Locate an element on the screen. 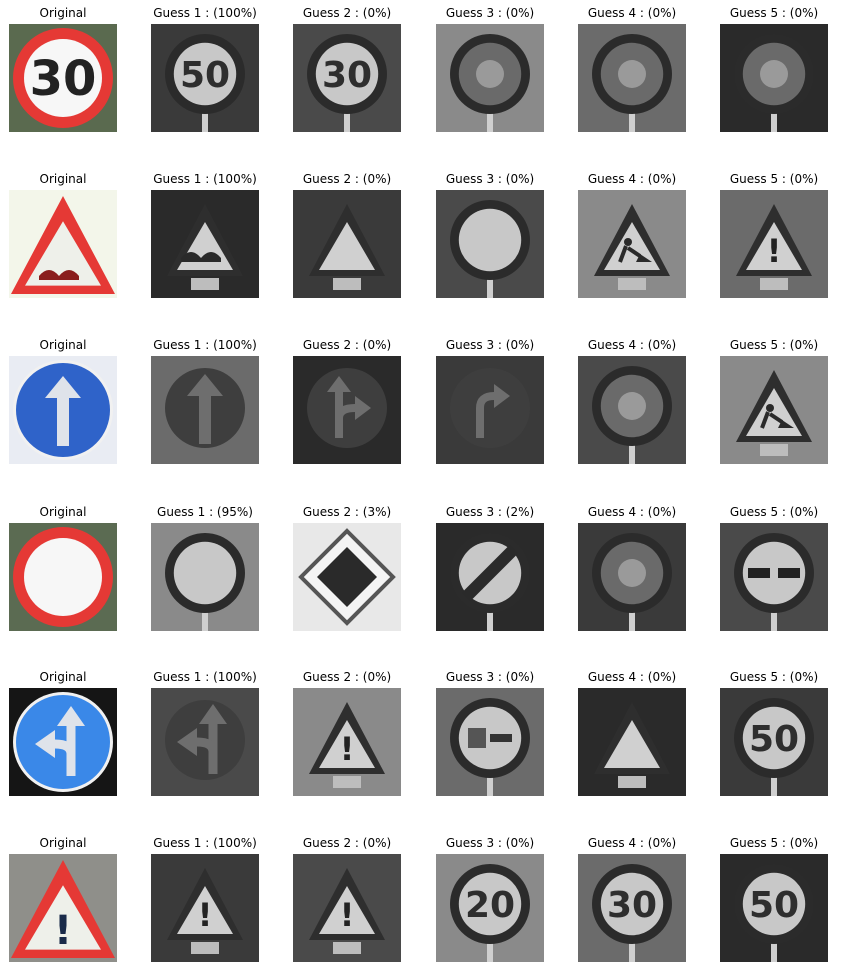 This screenshot has height=976, width=852. sign-circle-empty is located at coordinates (490, 249).